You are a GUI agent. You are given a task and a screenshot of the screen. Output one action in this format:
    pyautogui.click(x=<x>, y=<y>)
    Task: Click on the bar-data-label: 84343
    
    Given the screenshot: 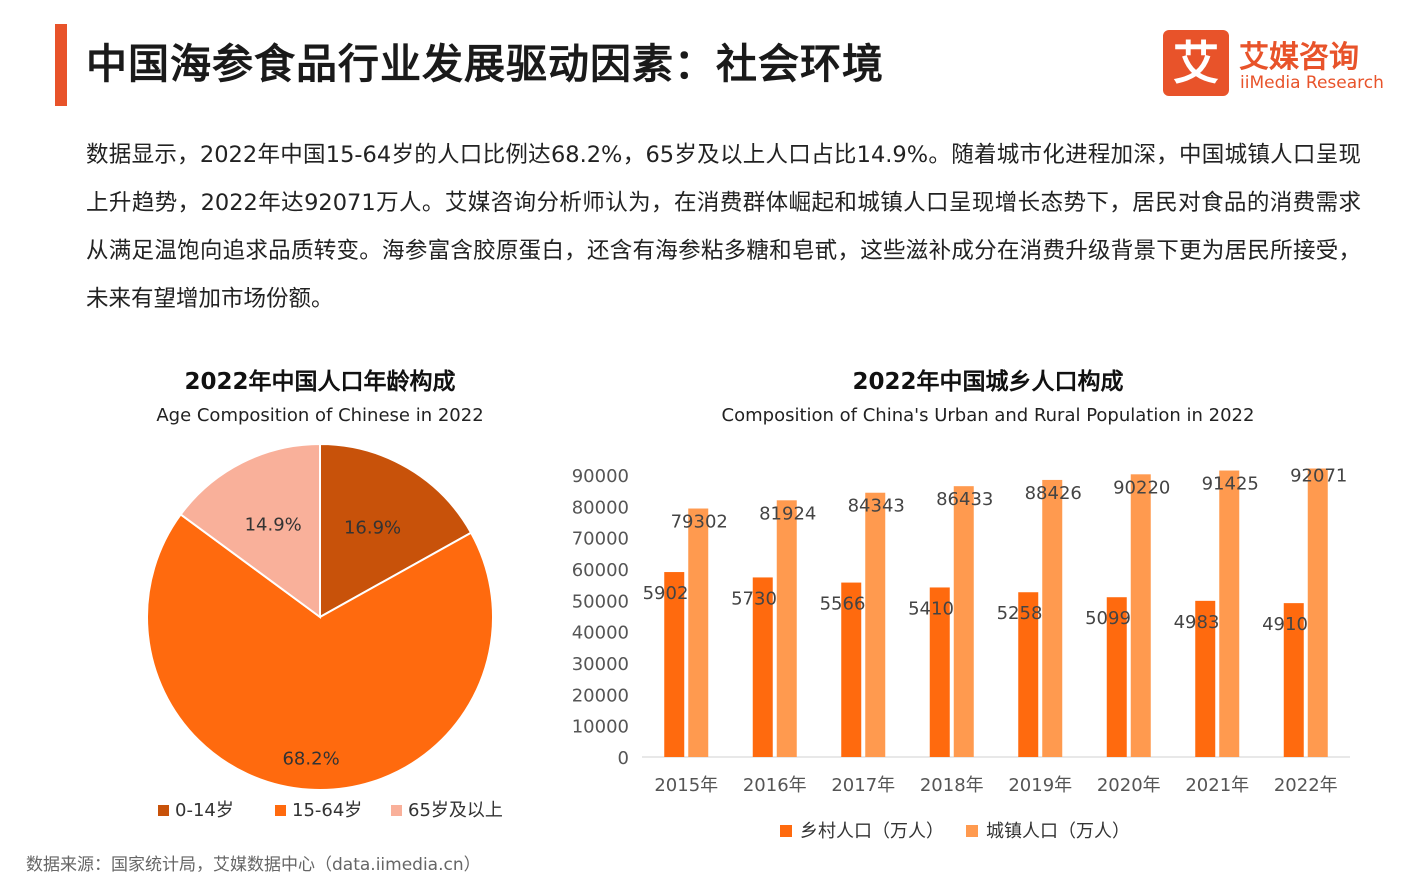 What is the action you would take?
    pyautogui.click(x=876, y=506)
    